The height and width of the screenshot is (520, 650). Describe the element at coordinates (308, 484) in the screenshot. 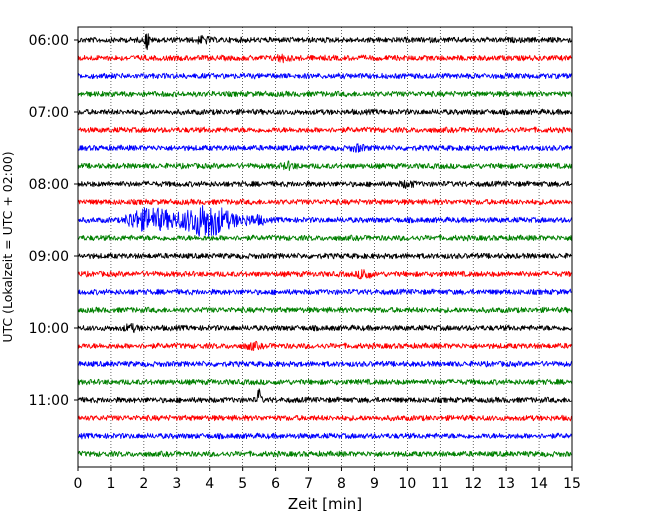

I see `x-tick-label: 7` at that location.